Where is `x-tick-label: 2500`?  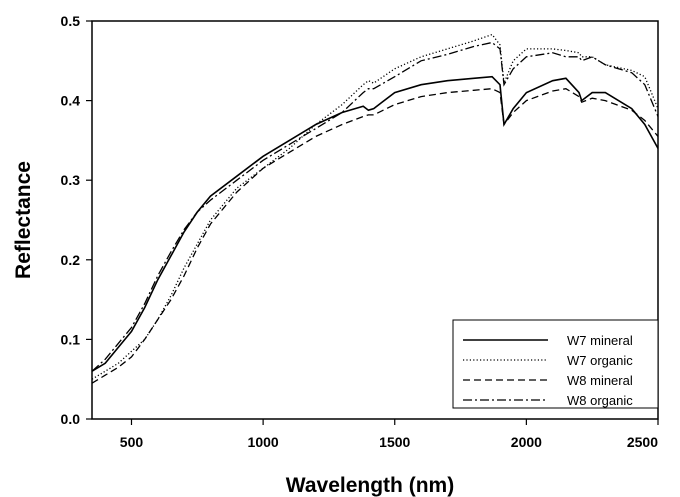 x-tick-label: 2500 is located at coordinates (642, 442).